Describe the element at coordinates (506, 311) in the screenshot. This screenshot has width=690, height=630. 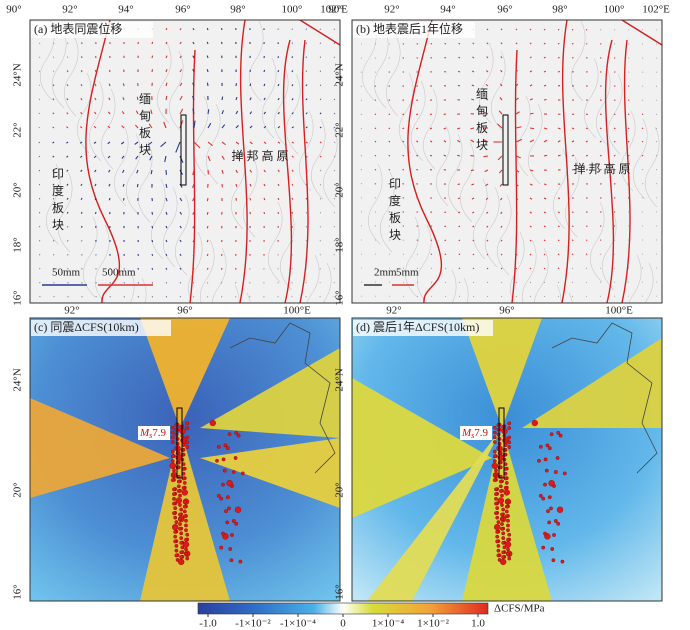
I see `bottom-tick-label: 96°` at that location.